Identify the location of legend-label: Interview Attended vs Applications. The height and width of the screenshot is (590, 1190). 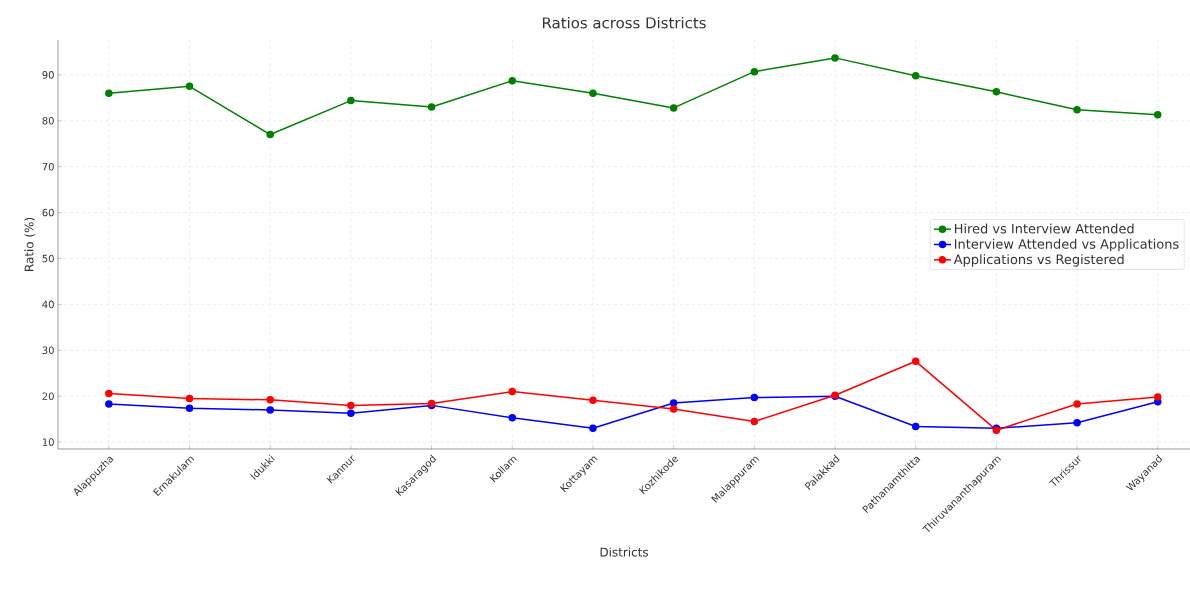
(1066, 245).